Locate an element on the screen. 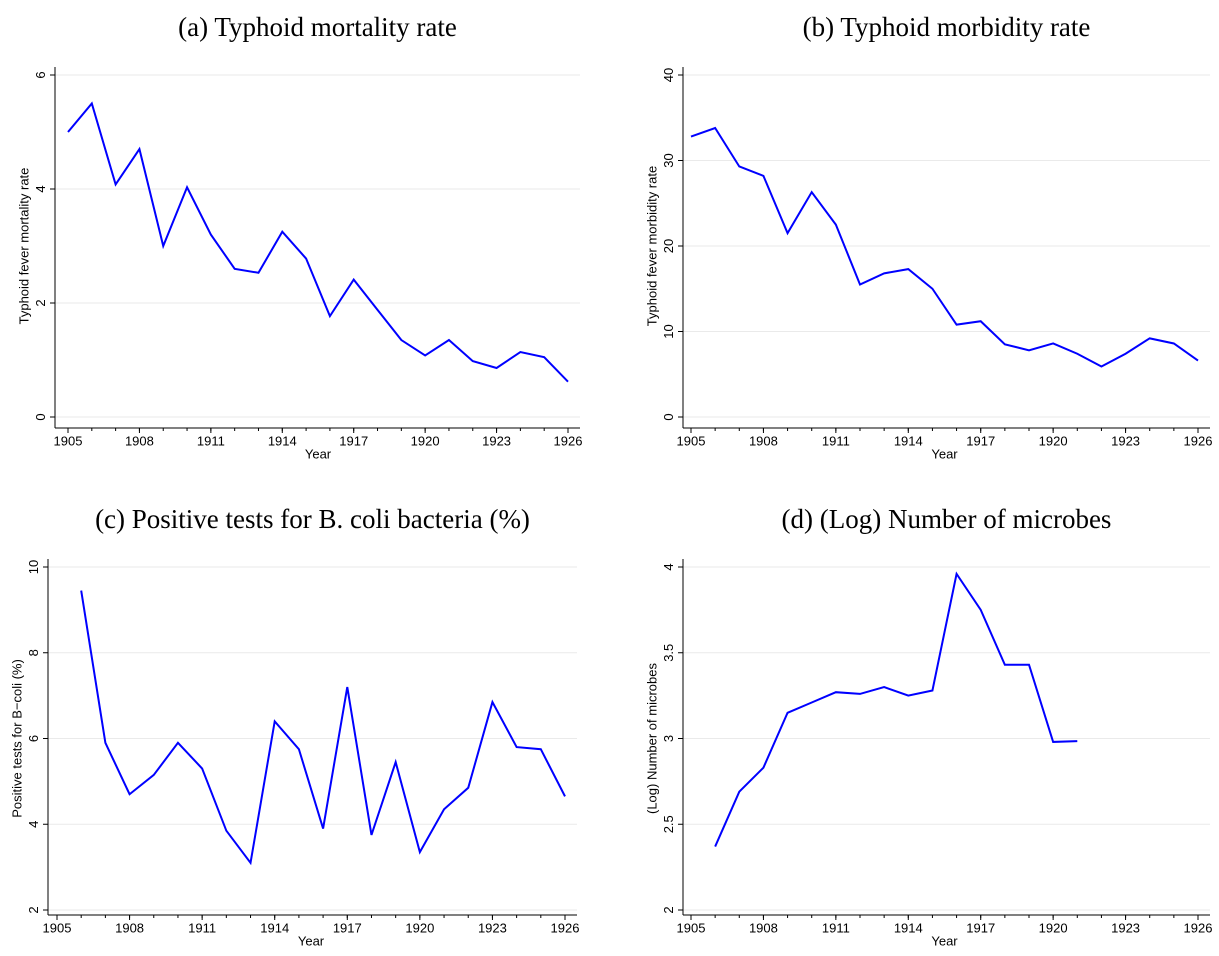 The height and width of the screenshot is (956, 1219). y-tick-label: 20 is located at coordinates (668, 246).